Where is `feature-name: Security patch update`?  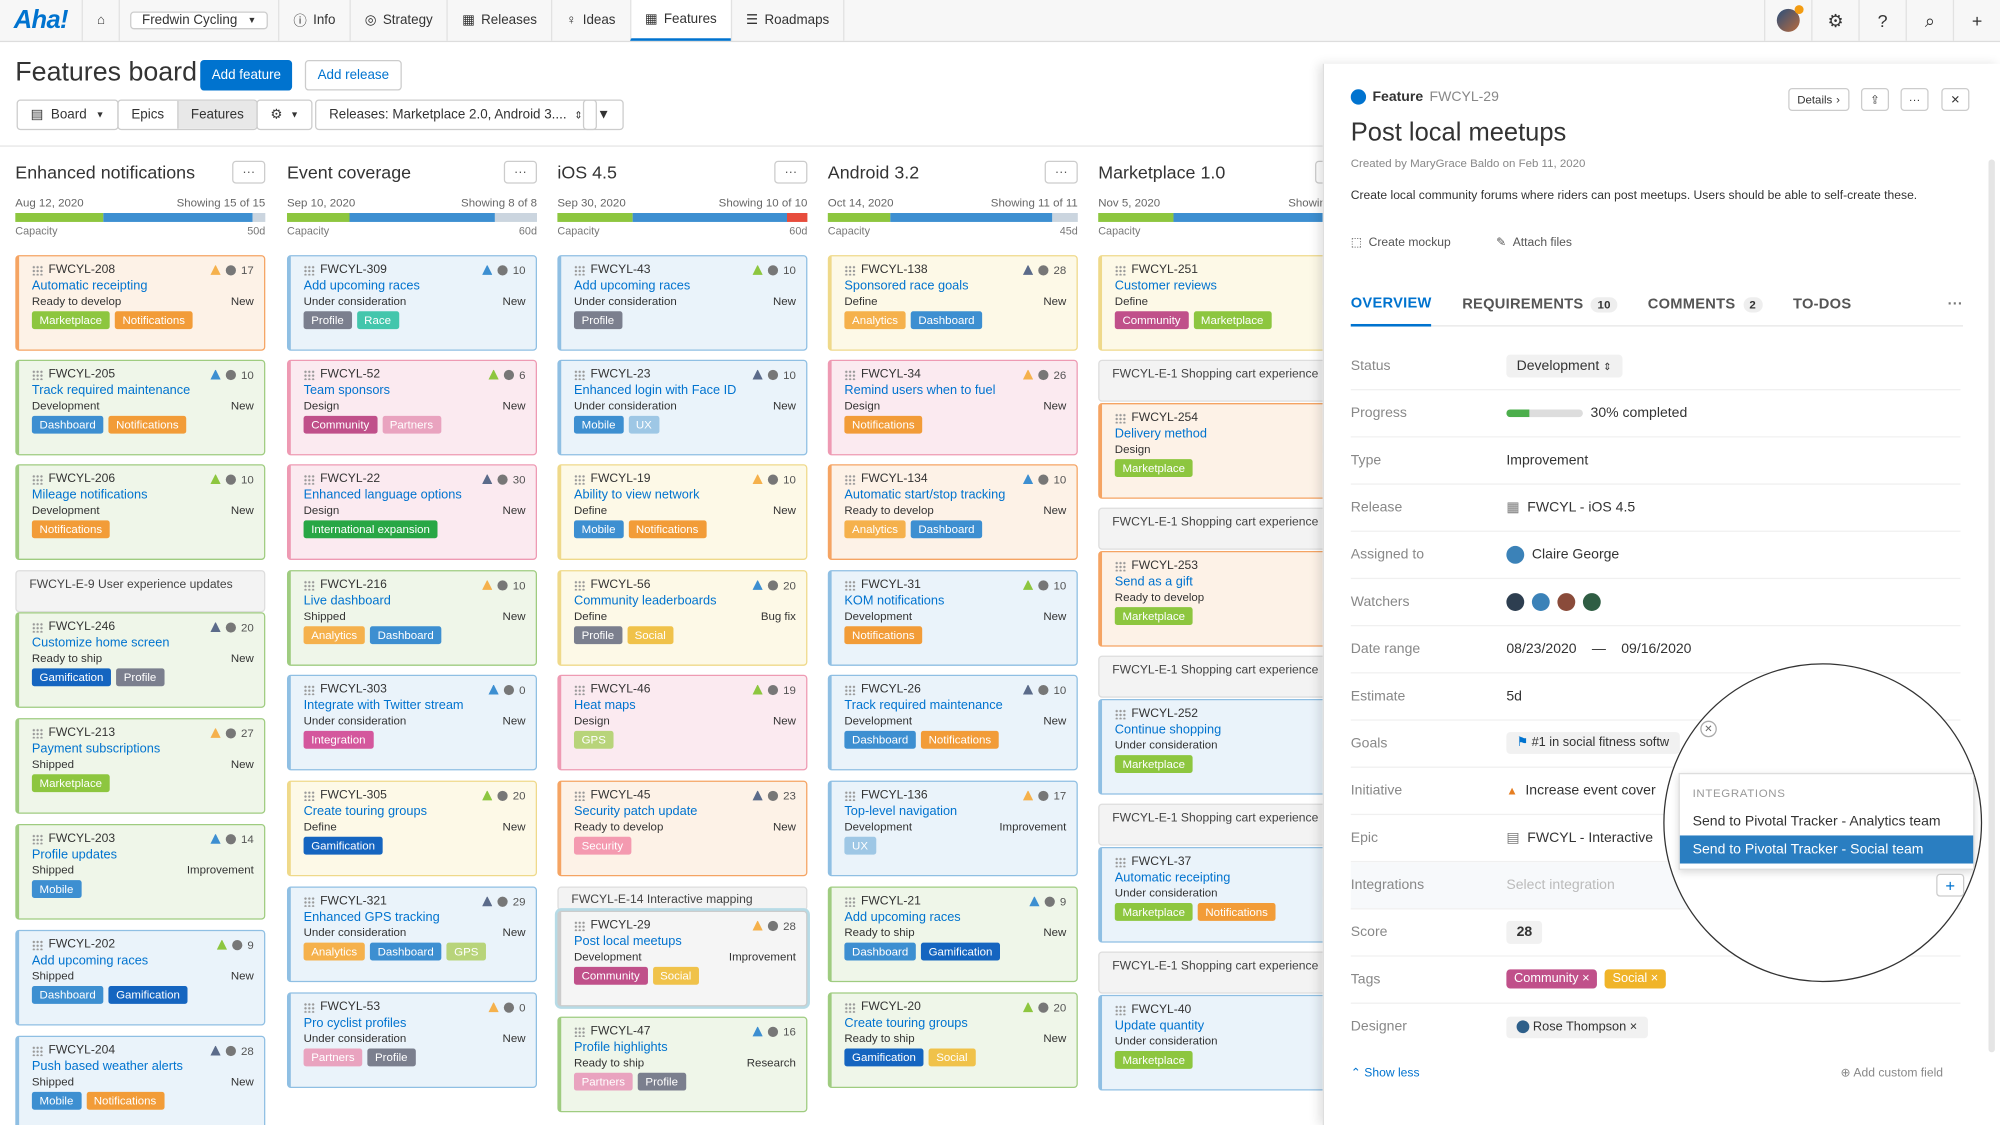 feature-name: Security patch update is located at coordinates (635, 811).